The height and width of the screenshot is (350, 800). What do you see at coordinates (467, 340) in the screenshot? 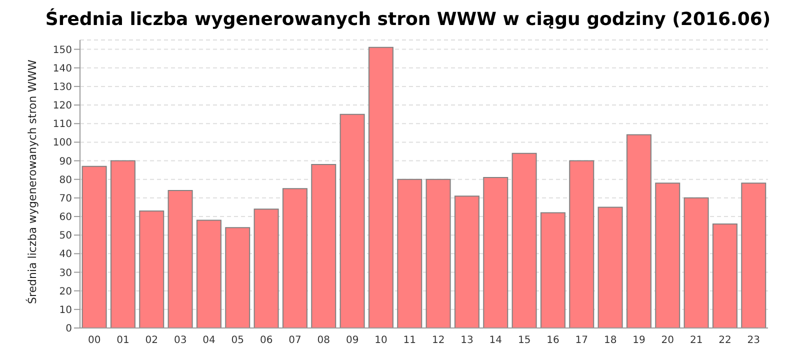
I see `x-tick-label: 13` at bounding box center [467, 340].